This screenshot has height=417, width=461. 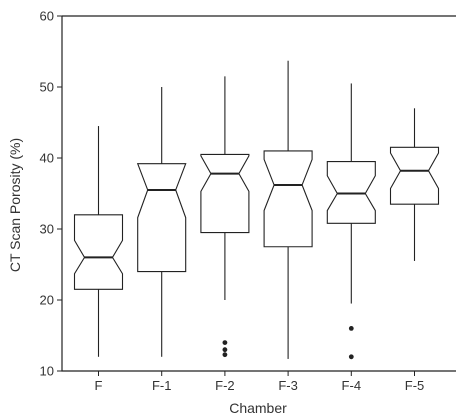 I want to click on x-tick-label: F, so click(x=99, y=385).